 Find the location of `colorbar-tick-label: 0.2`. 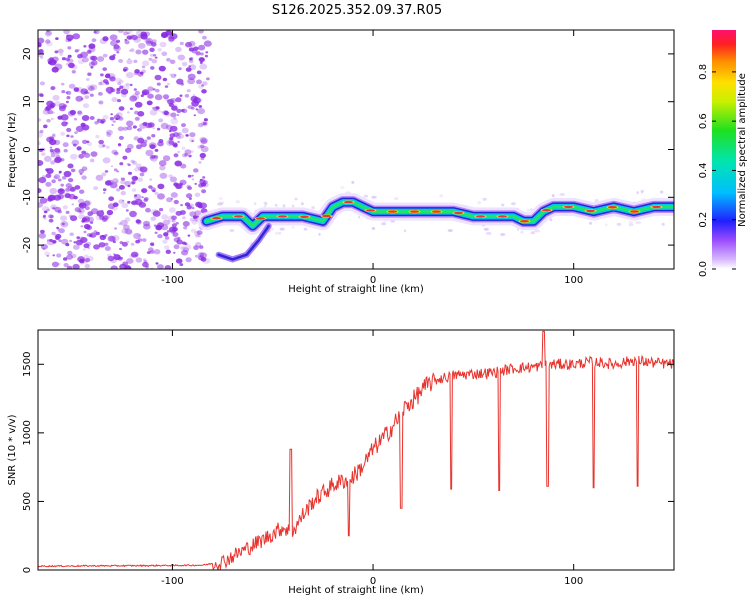

colorbar-tick-label: 0.2 is located at coordinates (703, 220).